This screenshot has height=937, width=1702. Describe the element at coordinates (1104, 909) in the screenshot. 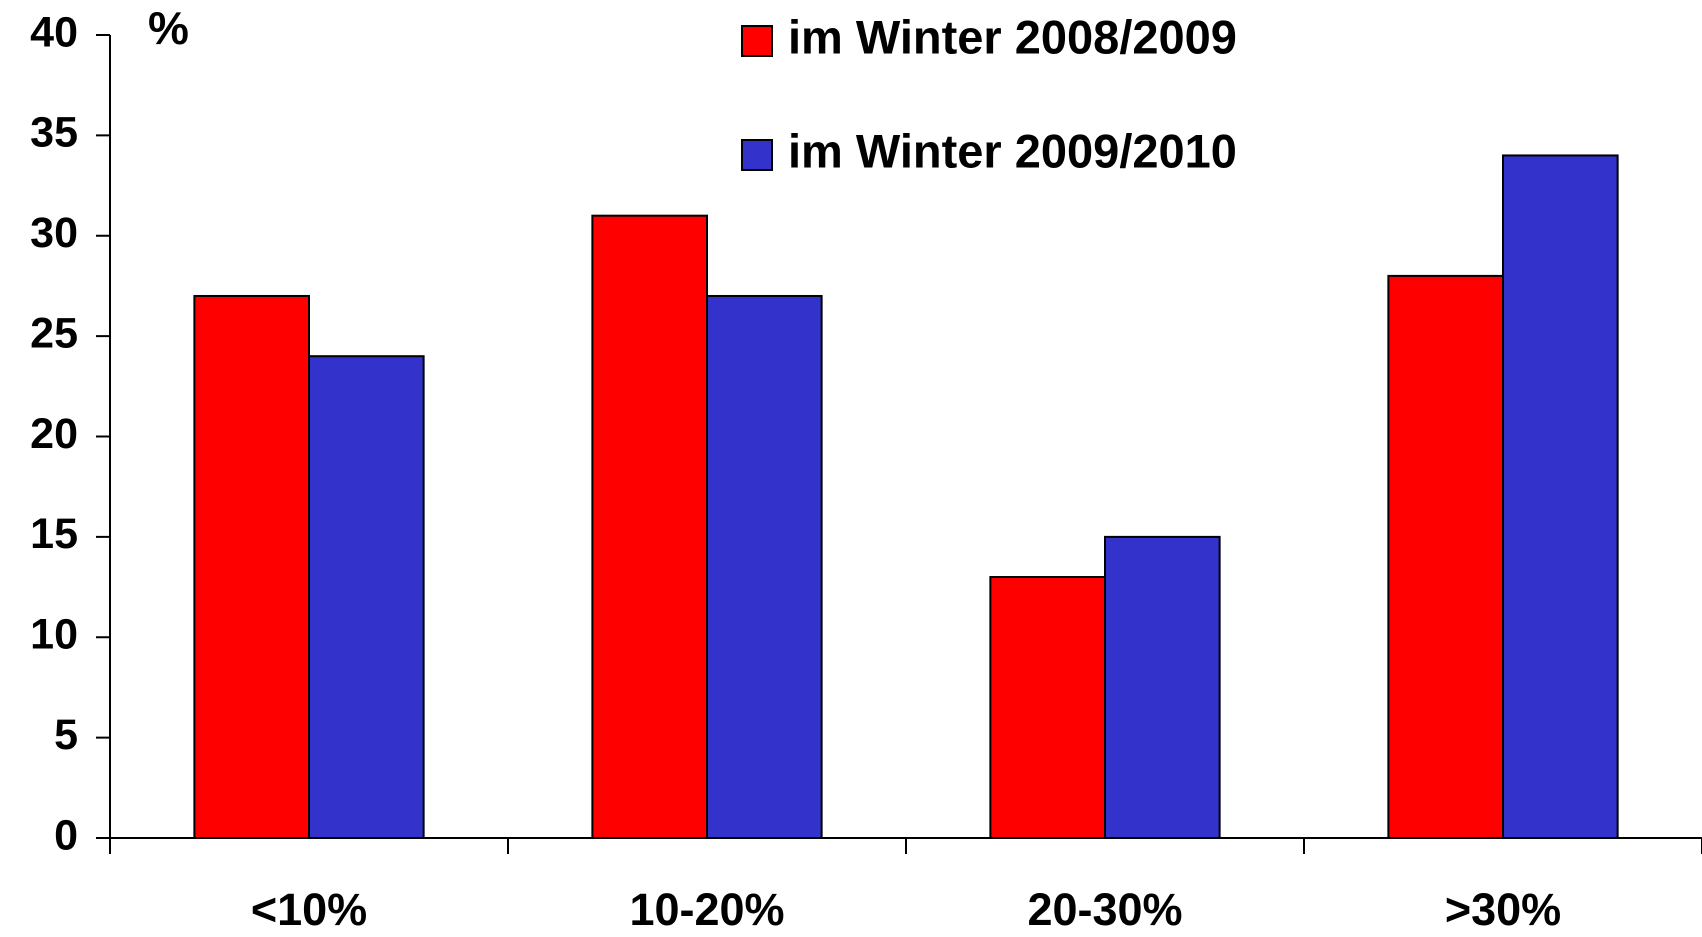

I see `x-tick-label: 20-30%` at that location.